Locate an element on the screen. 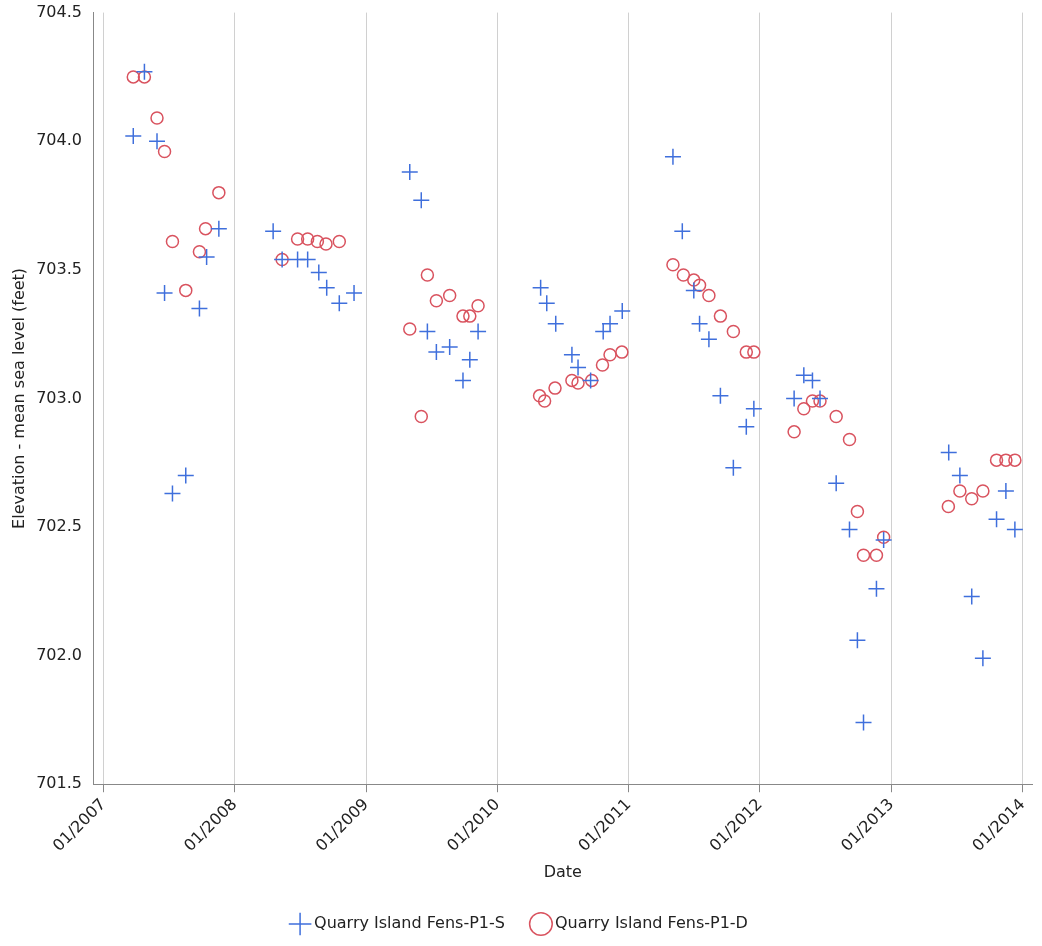 The height and width of the screenshot is (946, 1042). y-tick-label: 701.5 is located at coordinates (59, 783).